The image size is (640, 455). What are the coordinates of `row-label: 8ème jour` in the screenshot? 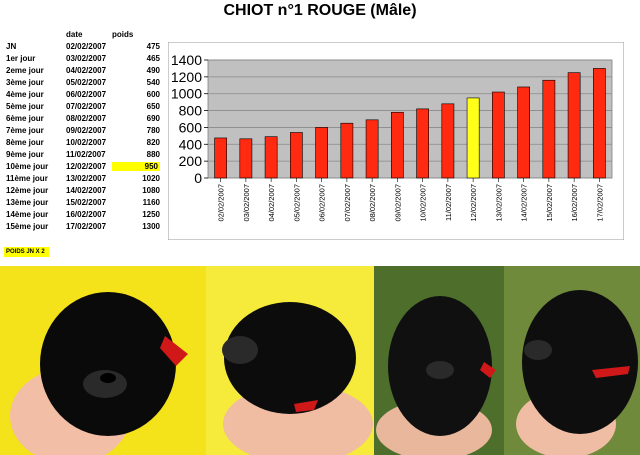 It's located at (25, 142).